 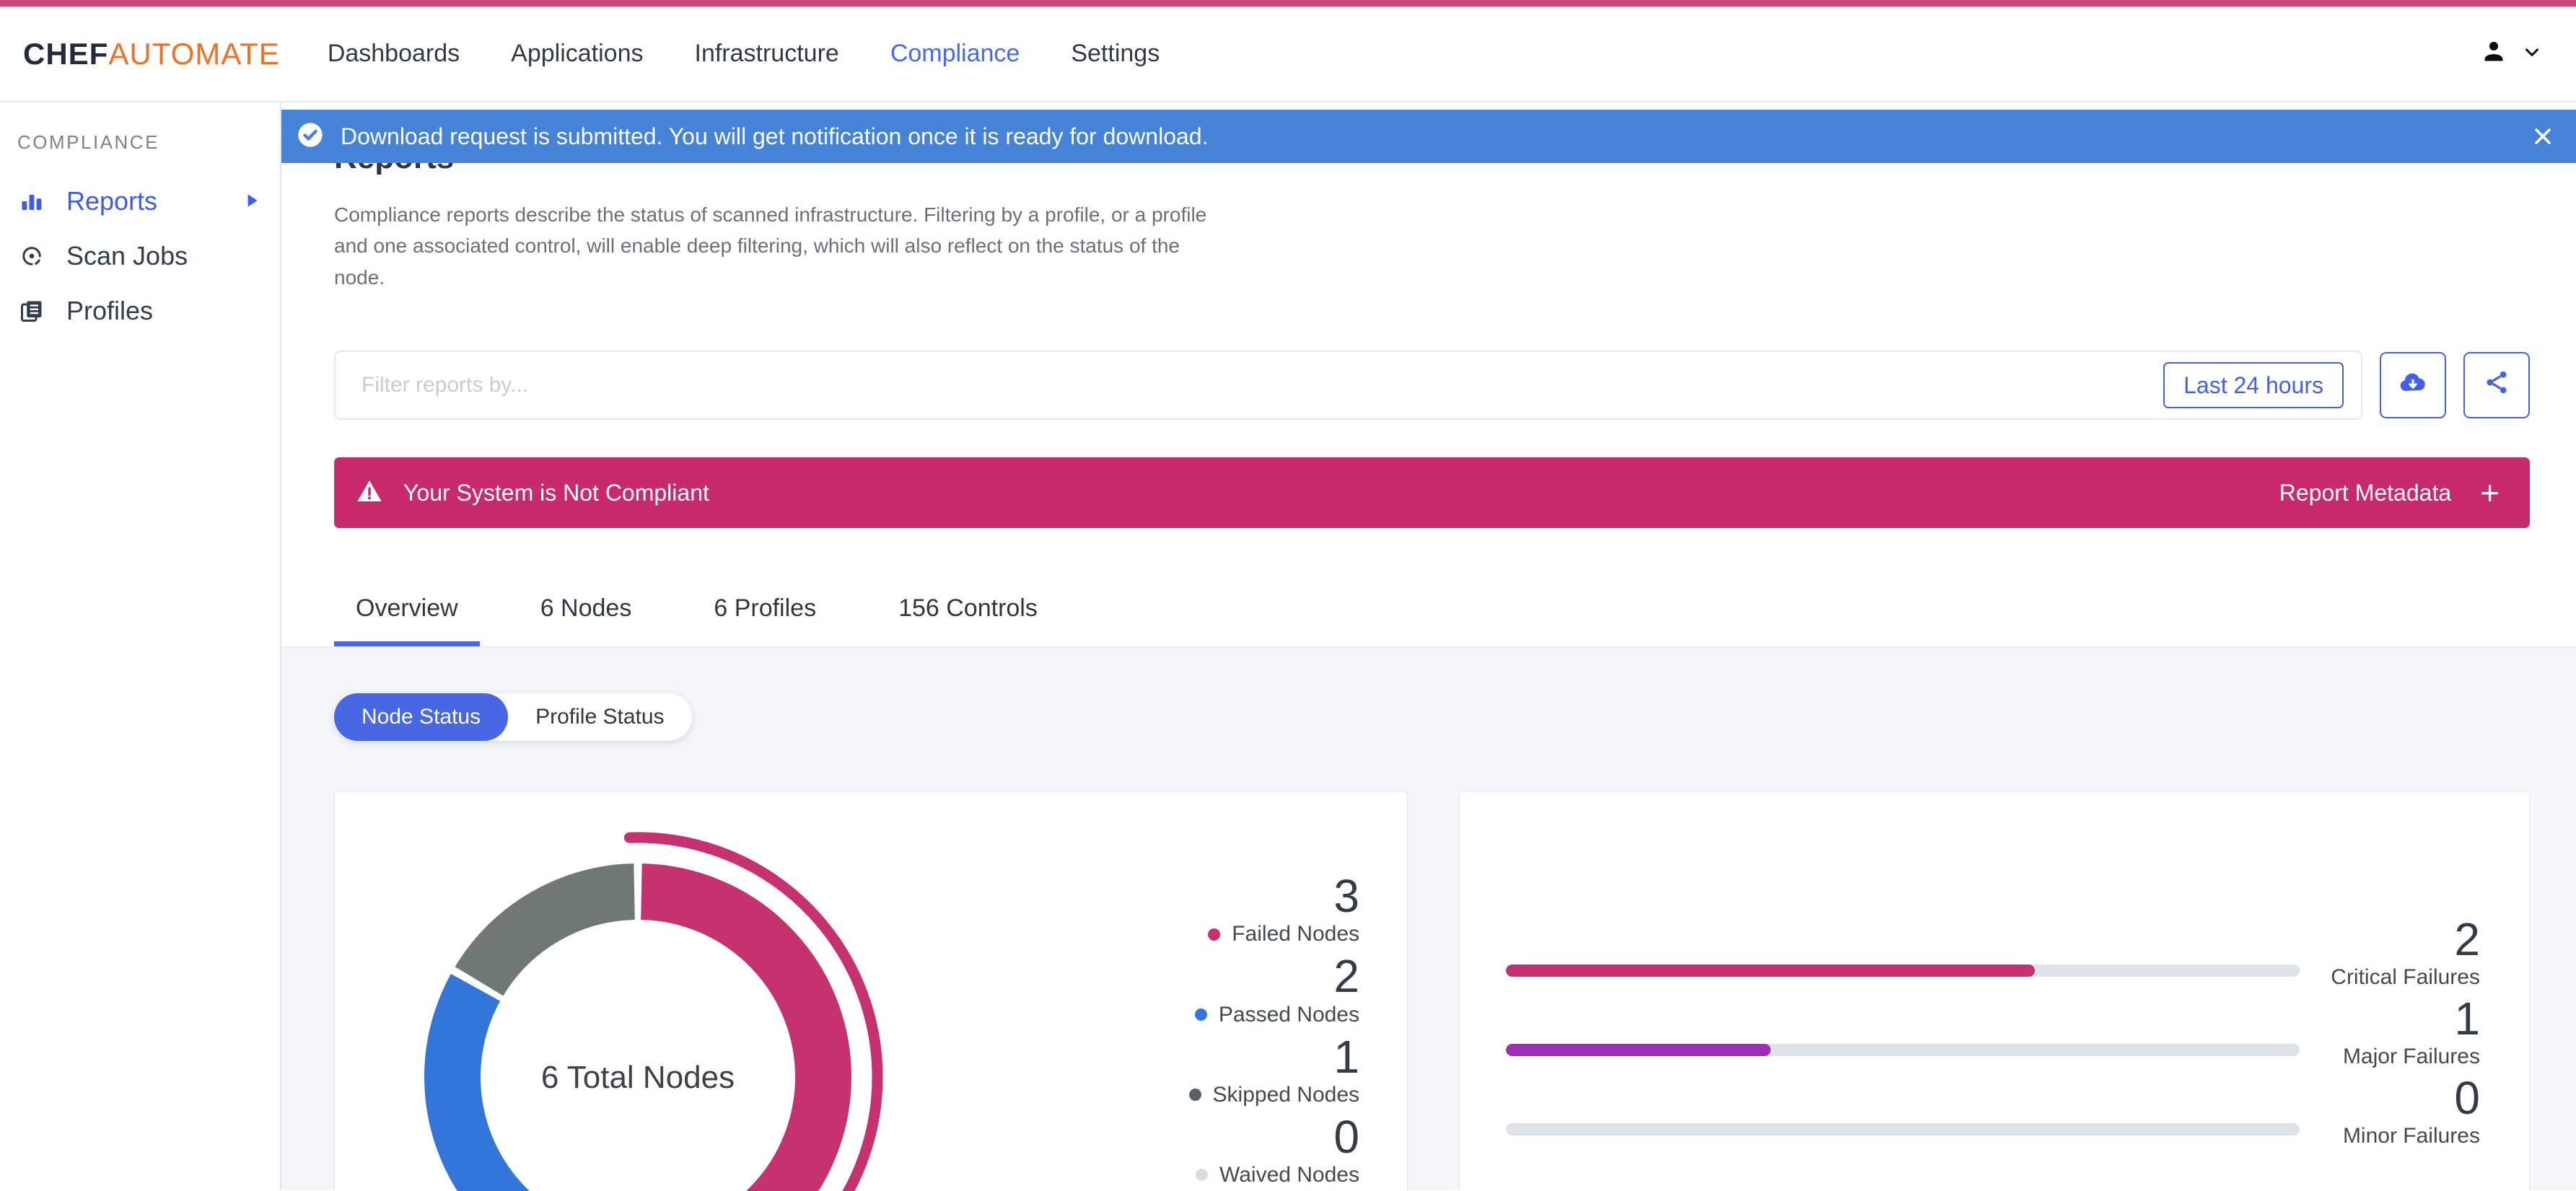 I want to click on sidebar-item-label: Reports, so click(x=112, y=201).